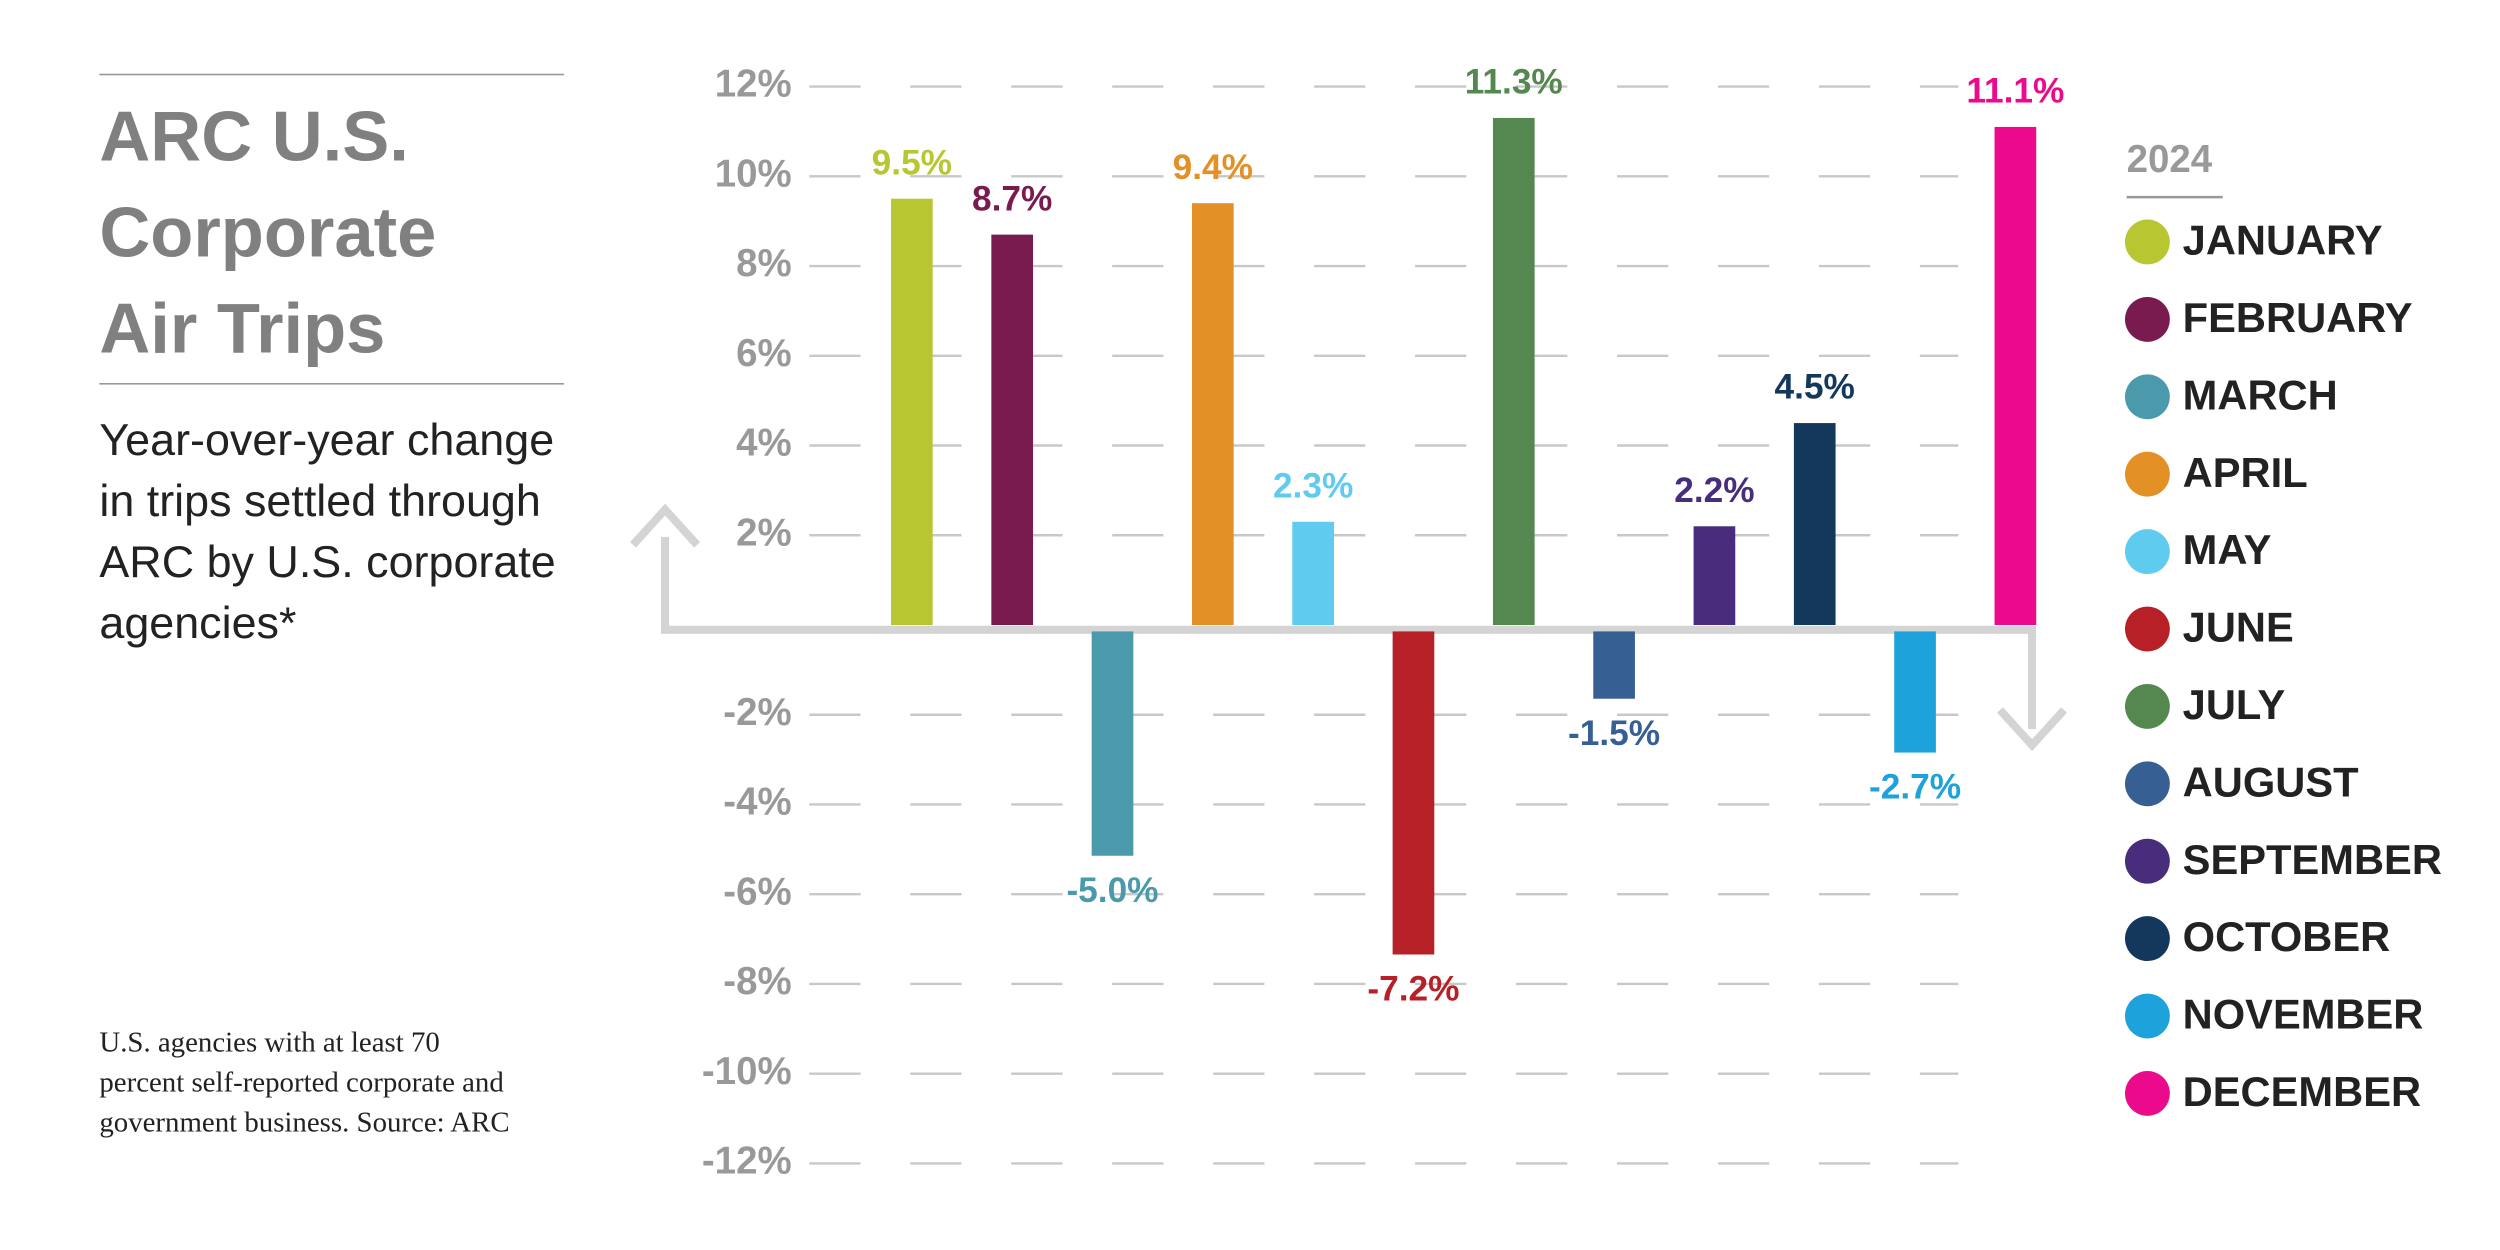  I want to click on value-label: 9.5%, so click(912, 162).